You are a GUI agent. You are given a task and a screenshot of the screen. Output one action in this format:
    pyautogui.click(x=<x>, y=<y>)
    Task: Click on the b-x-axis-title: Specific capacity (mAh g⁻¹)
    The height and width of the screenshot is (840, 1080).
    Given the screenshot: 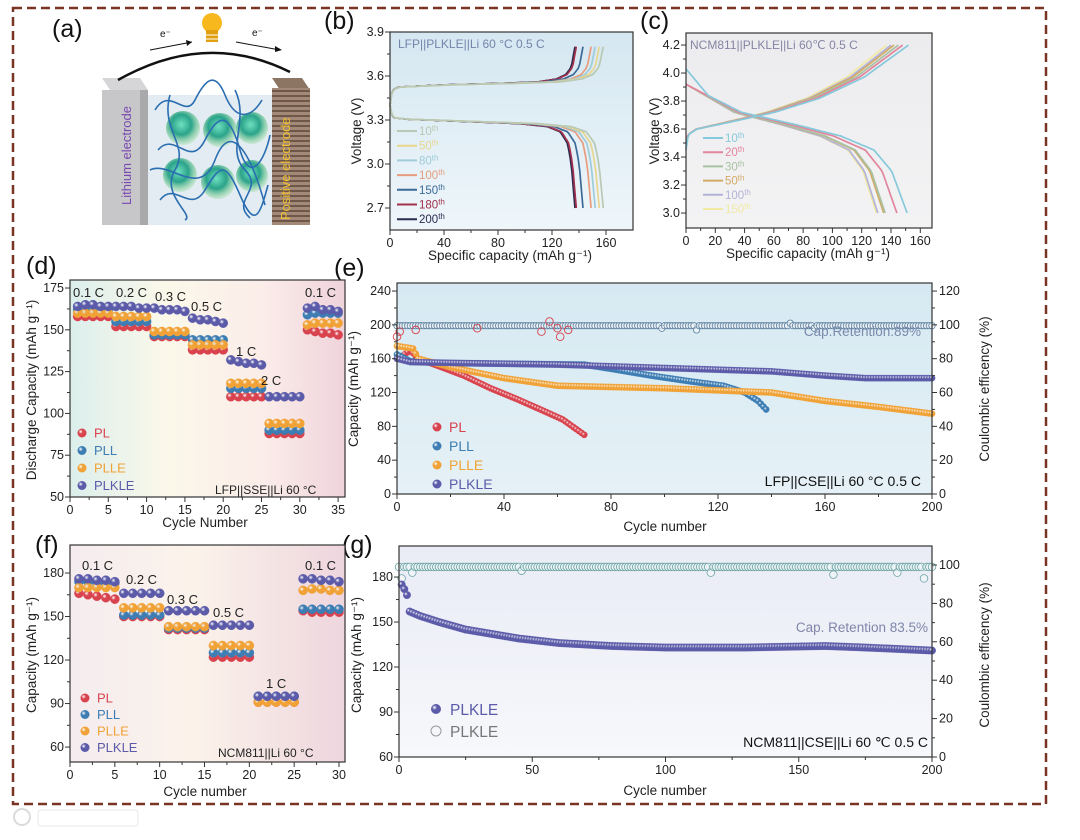 What is the action you would take?
    pyautogui.click(x=510, y=255)
    